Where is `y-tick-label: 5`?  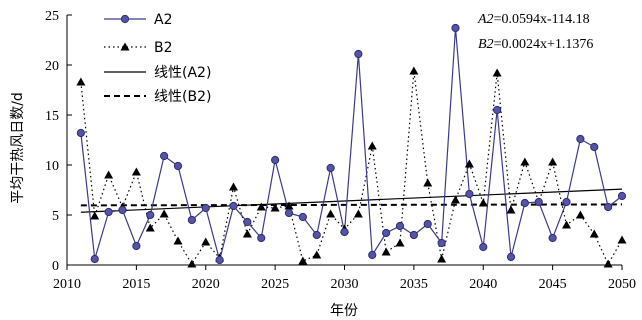 y-tick-label: 5 is located at coordinates (55, 216).